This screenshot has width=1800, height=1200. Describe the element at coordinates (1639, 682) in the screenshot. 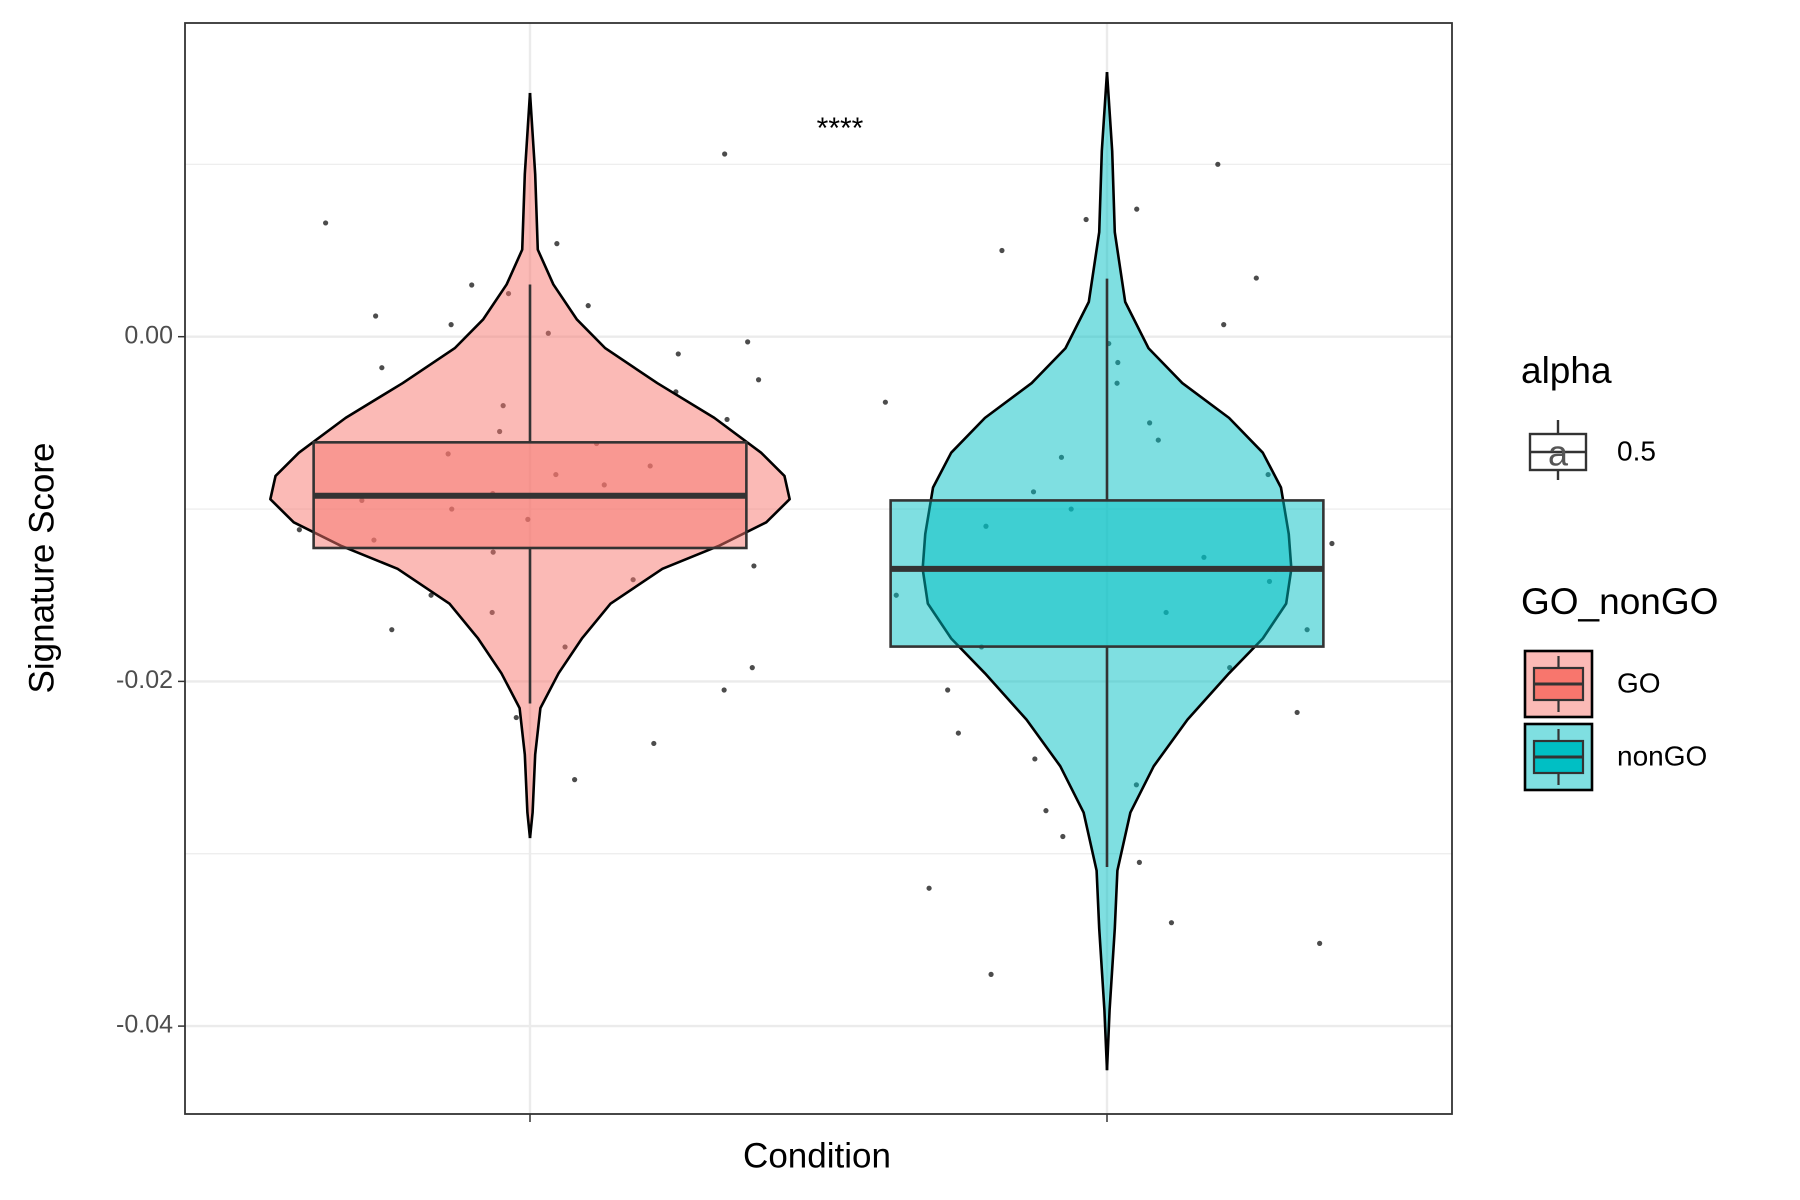

I see `legend-label: GO` at that location.